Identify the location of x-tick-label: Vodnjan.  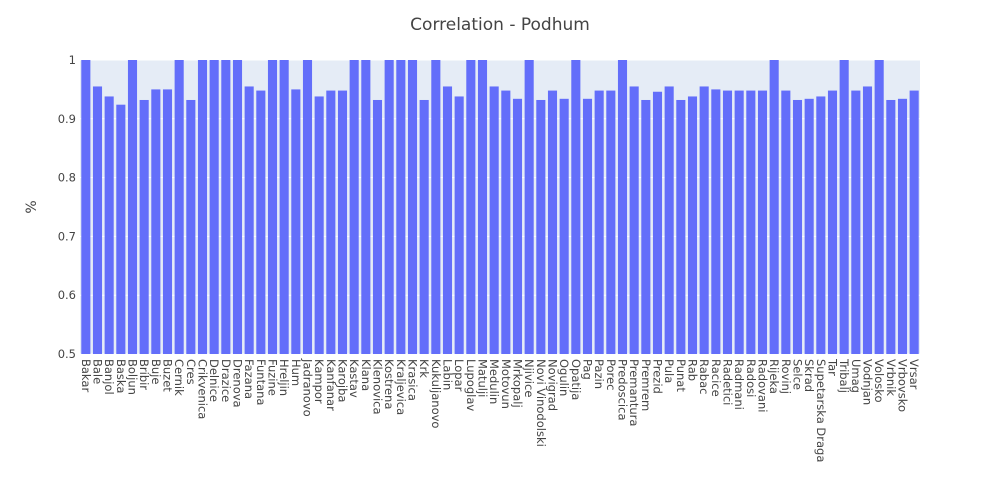
(868, 382).